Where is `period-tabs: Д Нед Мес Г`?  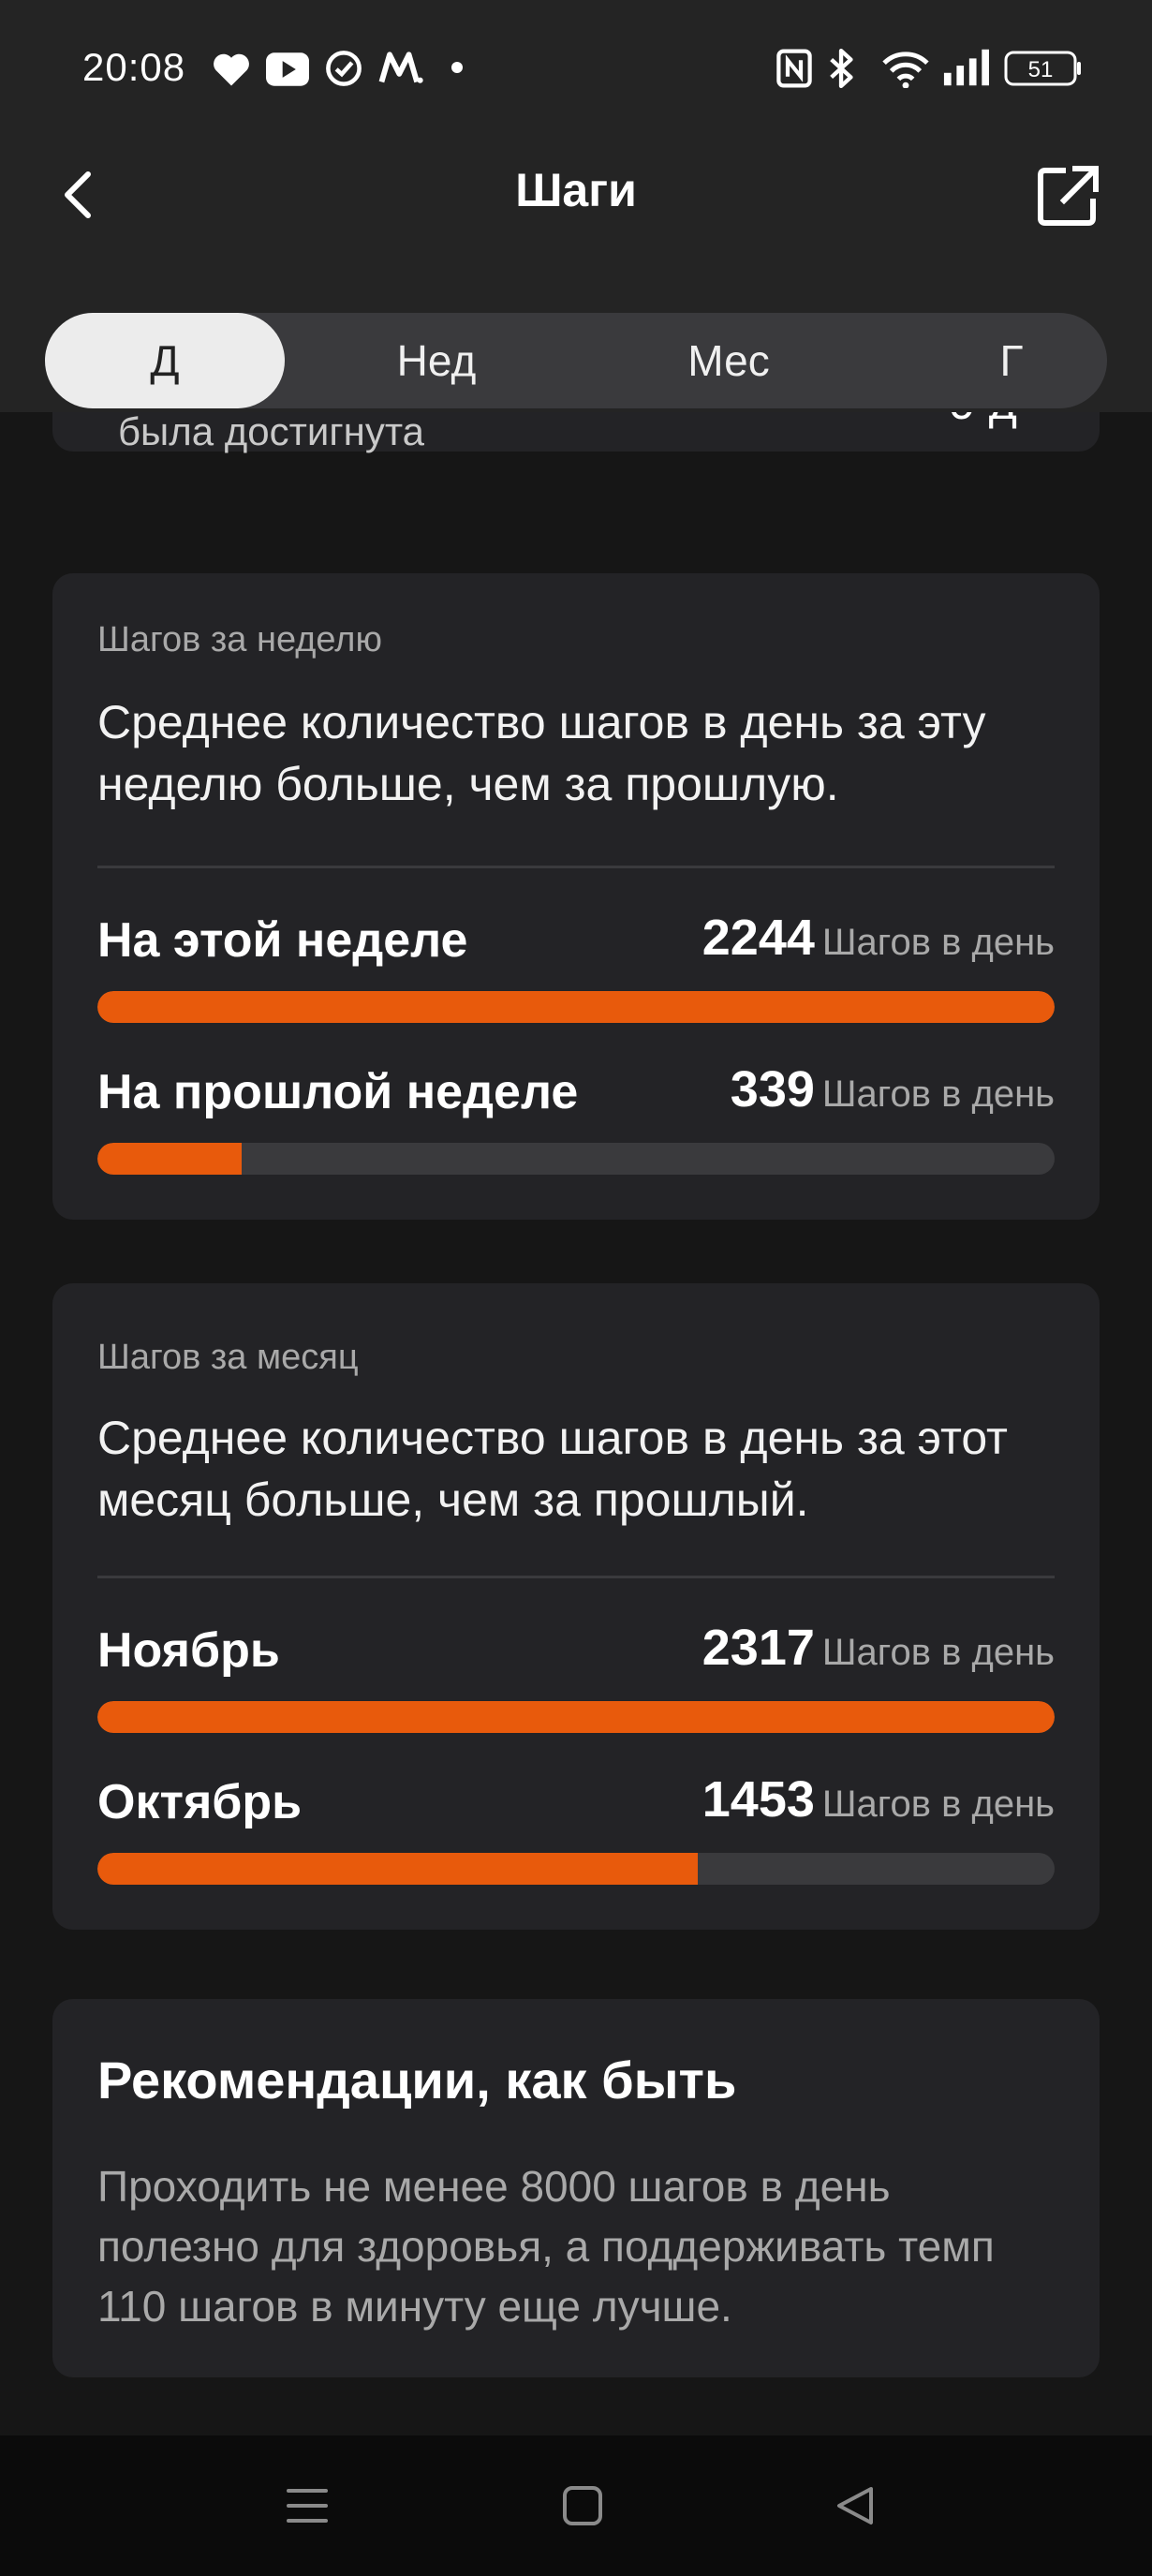
period-tabs: Д Нед Мес Г is located at coordinates (576, 360).